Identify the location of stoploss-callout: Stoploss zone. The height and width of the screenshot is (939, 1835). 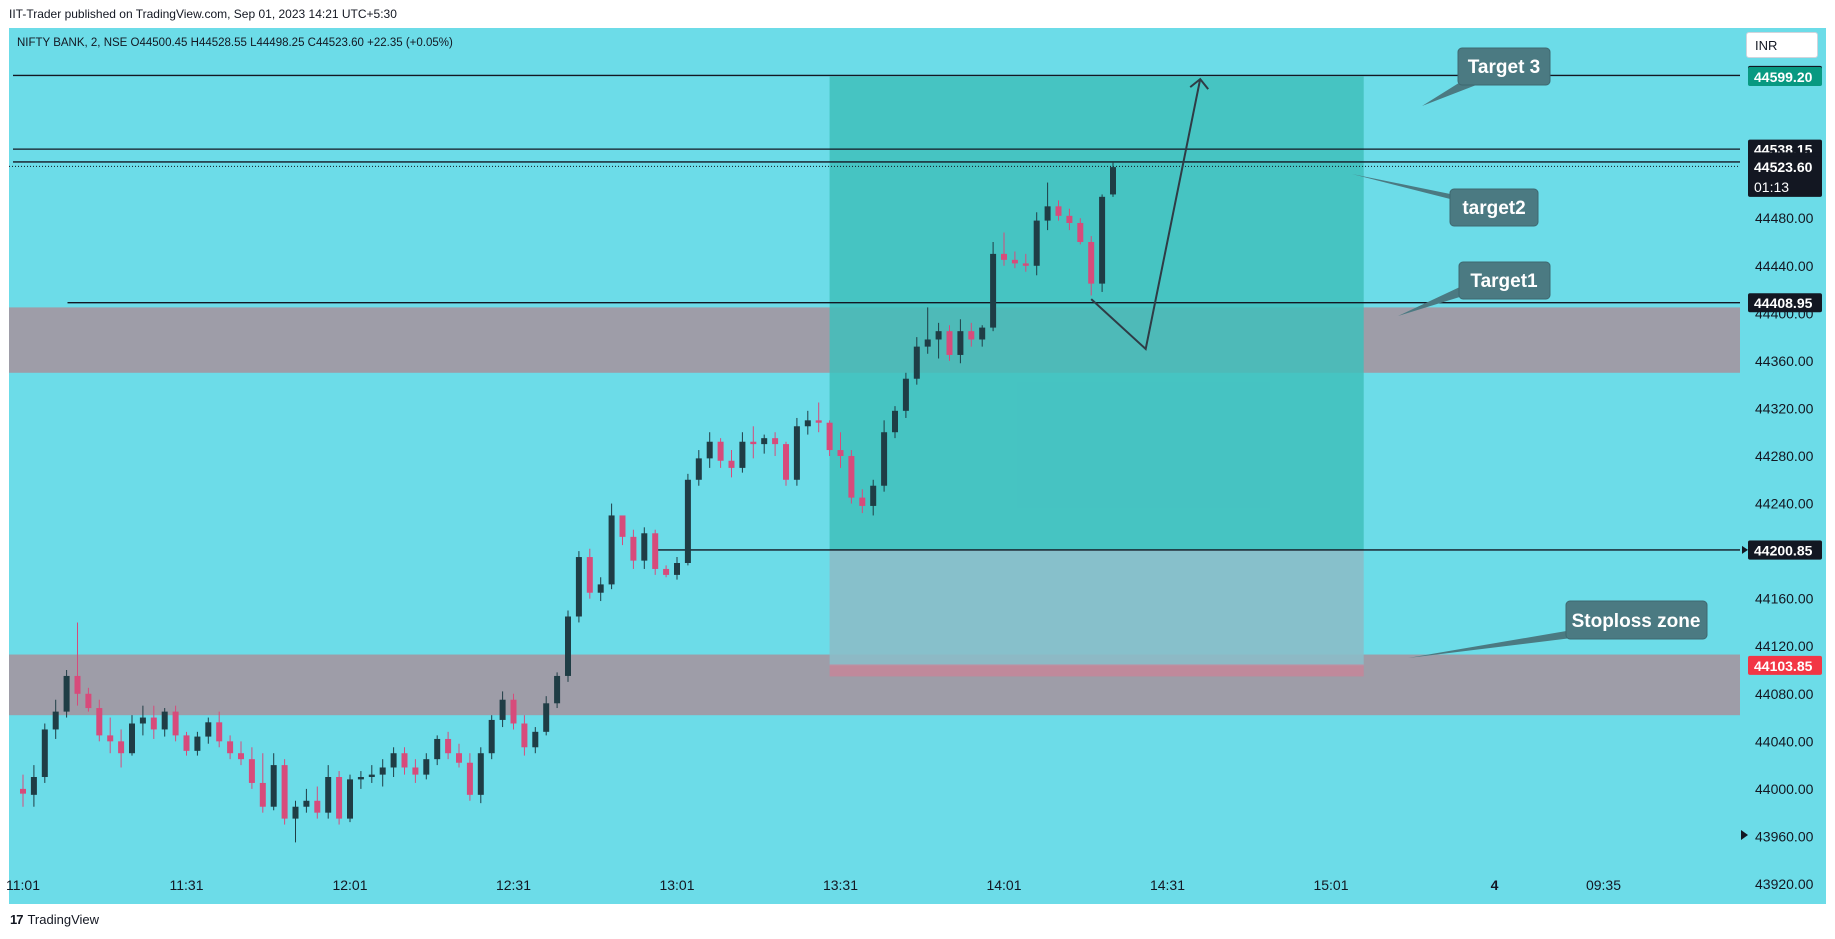
(1558, 629).